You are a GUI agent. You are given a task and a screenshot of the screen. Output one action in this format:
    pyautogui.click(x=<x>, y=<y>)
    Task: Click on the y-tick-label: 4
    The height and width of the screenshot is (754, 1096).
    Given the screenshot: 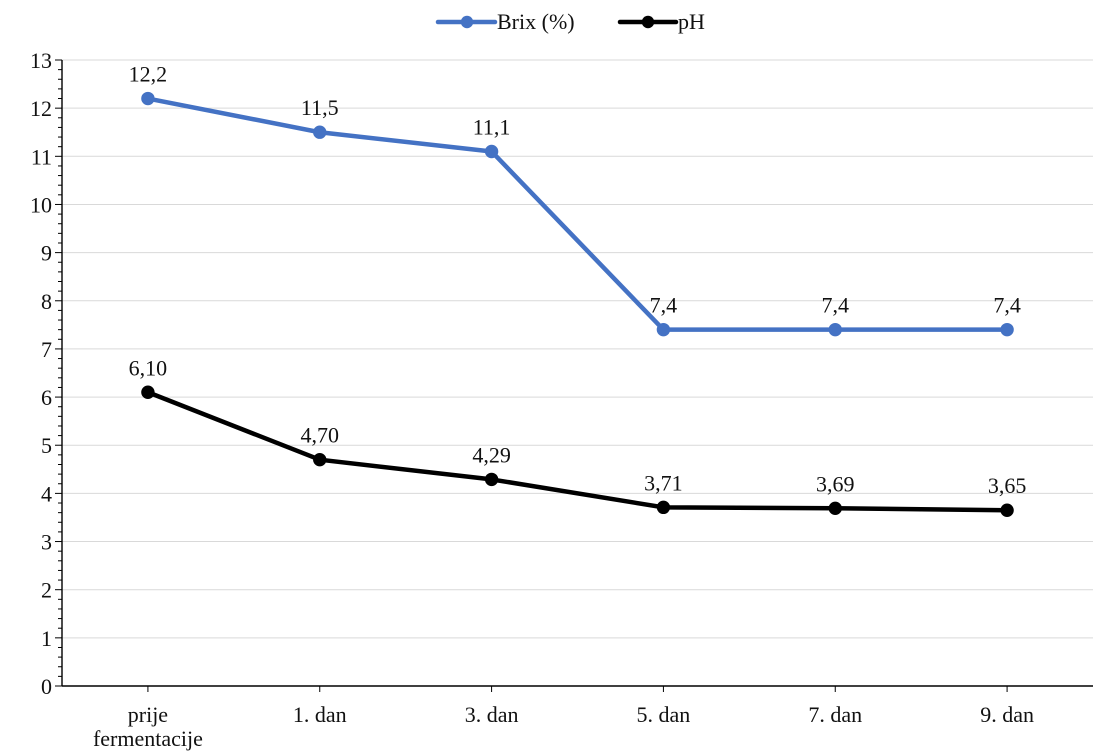 What is the action you would take?
    pyautogui.click(x=46, y=493)
    